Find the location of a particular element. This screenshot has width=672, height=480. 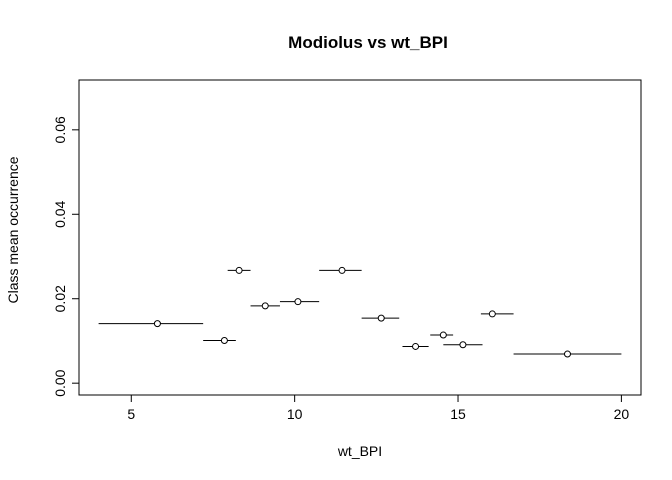

y-axis-label: Class mean occurrence is located at coordinates (13, 229).